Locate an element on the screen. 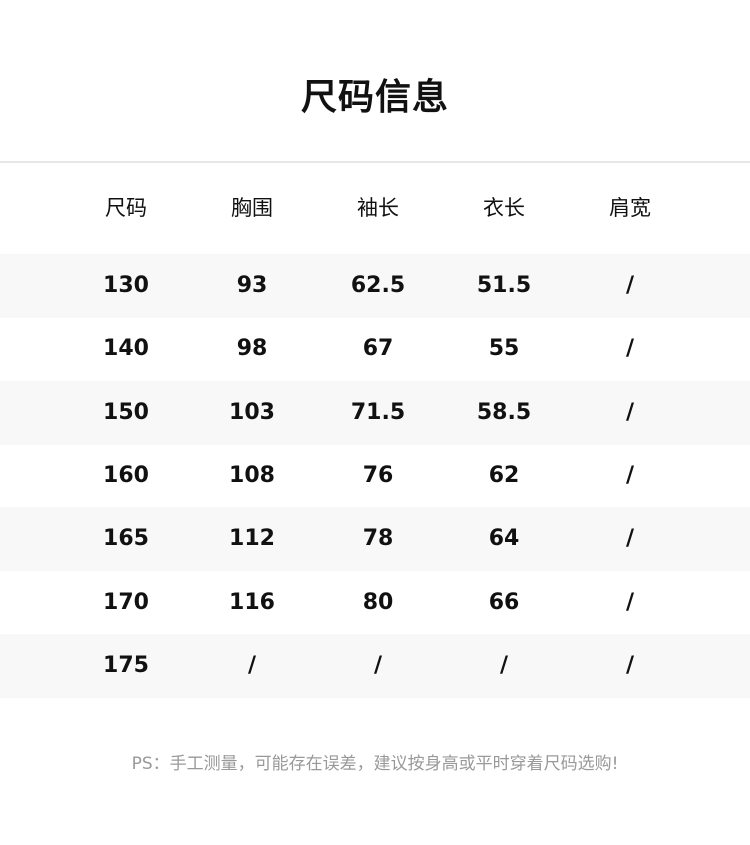  table-cell: 150 is located at coordinates (126, 412).